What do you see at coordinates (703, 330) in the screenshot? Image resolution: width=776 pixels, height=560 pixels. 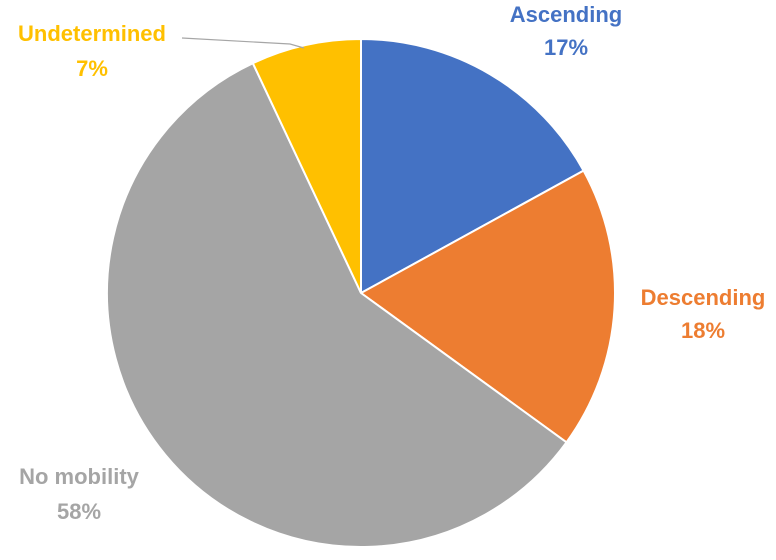 I see `slice-label-percent: 18%` at bounding box center [703, 330].